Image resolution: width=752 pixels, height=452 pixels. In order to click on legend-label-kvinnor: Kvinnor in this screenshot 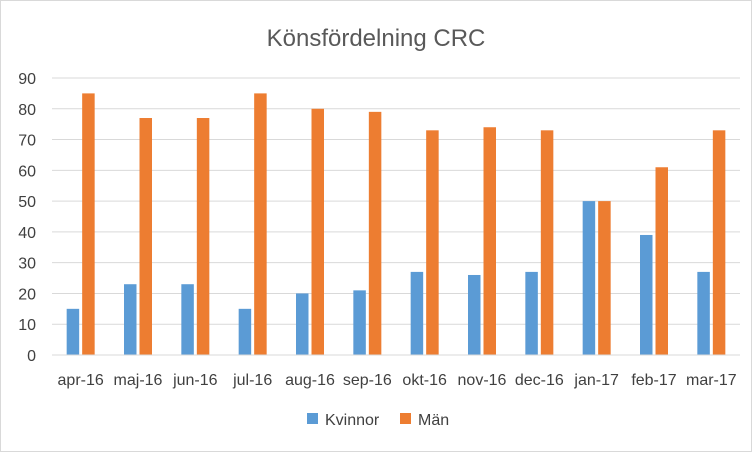, I will do `click(352, 420)`.